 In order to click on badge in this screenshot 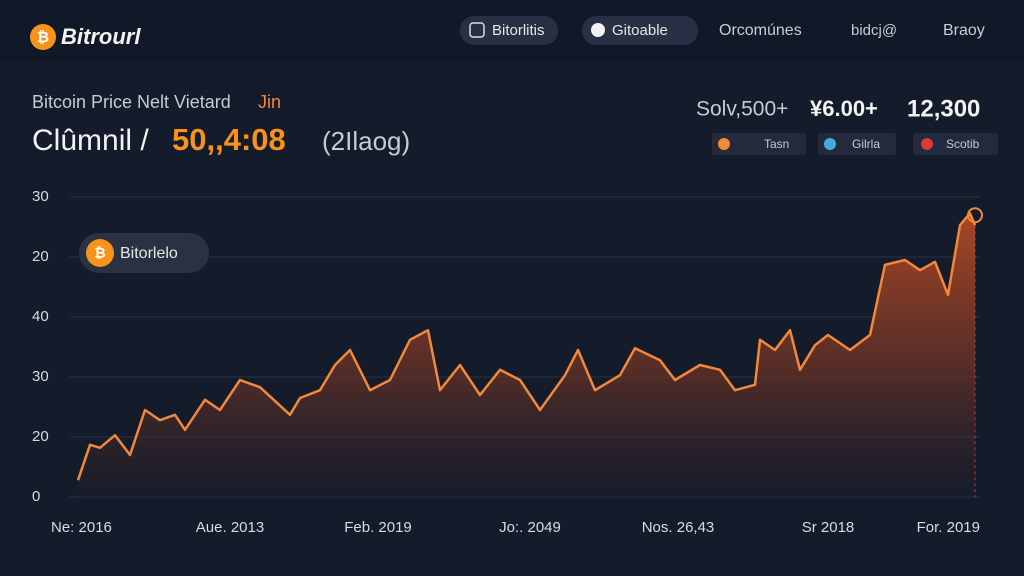, I will do `click(144, 253)`.